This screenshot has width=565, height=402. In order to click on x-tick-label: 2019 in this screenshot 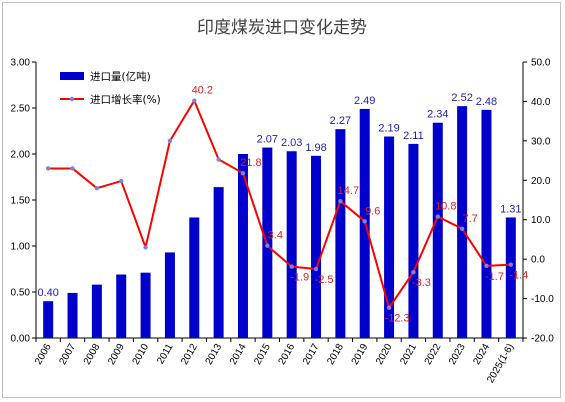, I will do `click(360, 354)`.